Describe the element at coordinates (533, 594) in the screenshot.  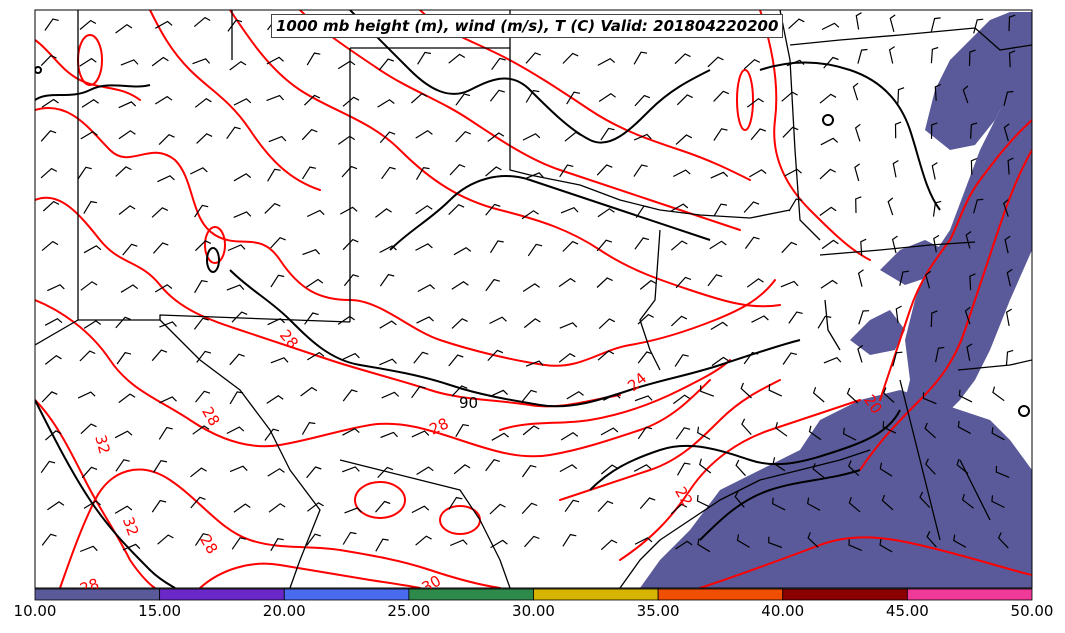
I see `colorbar` at that location.